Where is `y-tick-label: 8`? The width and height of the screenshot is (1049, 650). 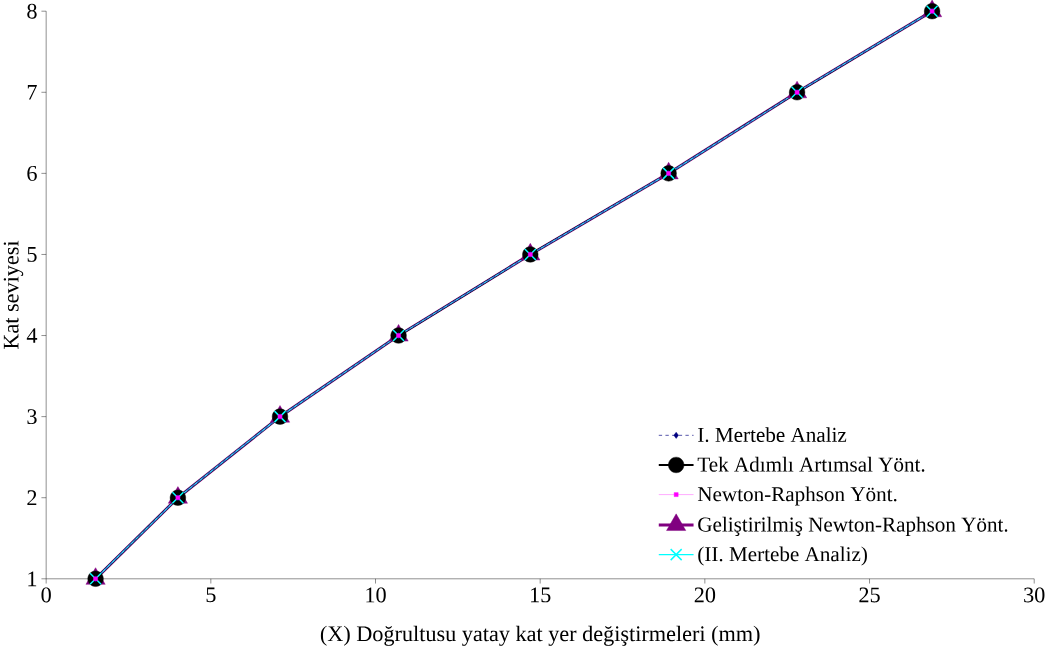
y-tick-label: 8 is located at coordinates (32, 11).